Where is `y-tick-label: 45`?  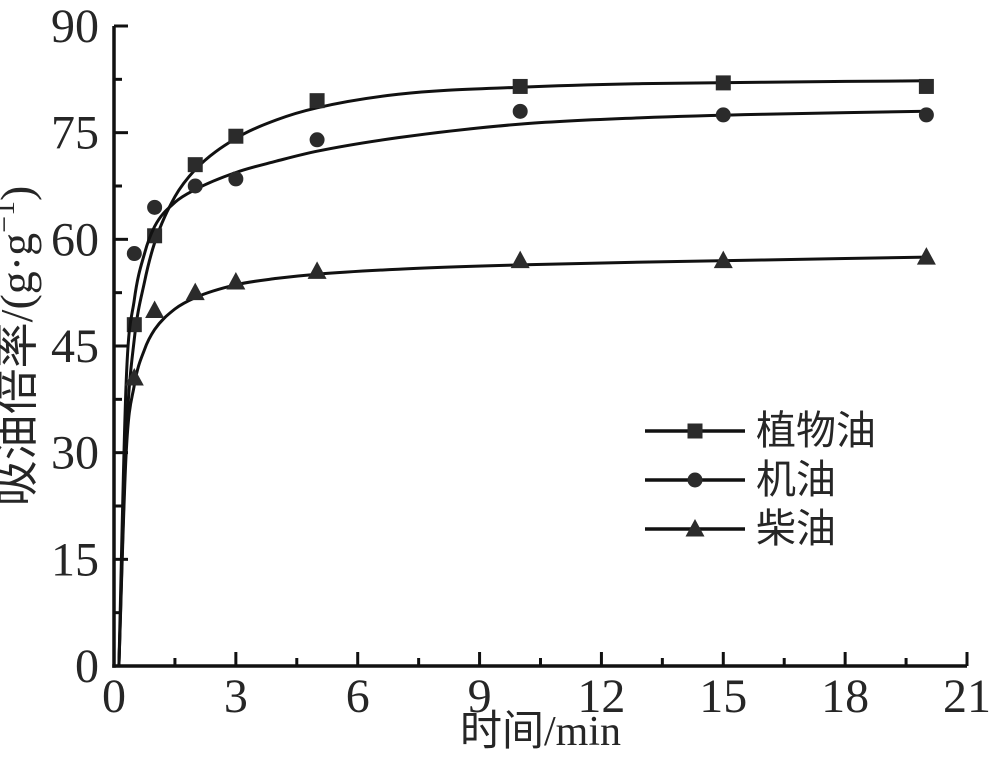
y-tick-label: 45 is located at coordinates (75, 346).